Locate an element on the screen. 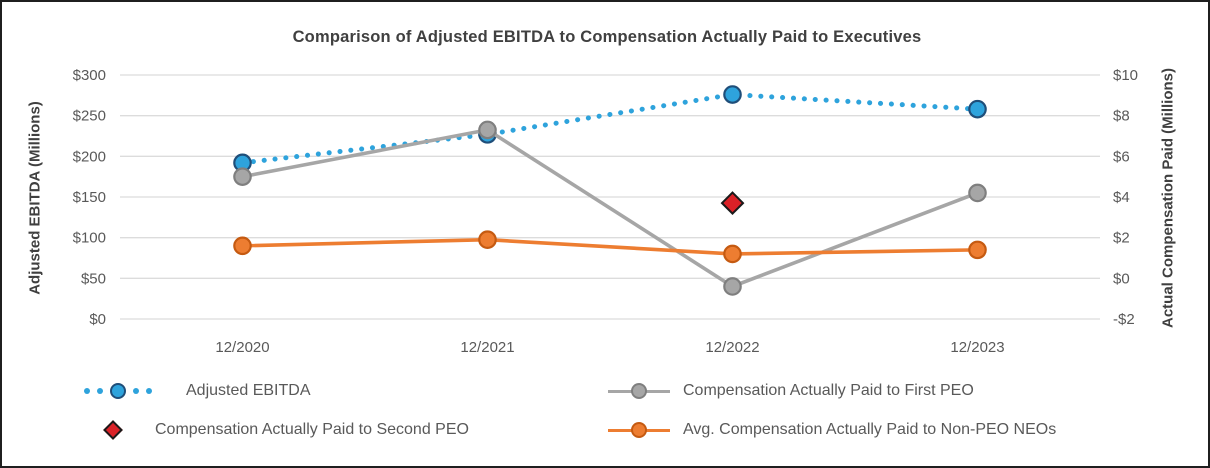 The width and height of the screenshot is (1210, 468). left-axis-tick-label: $100 is located at coordinates (89, 238).